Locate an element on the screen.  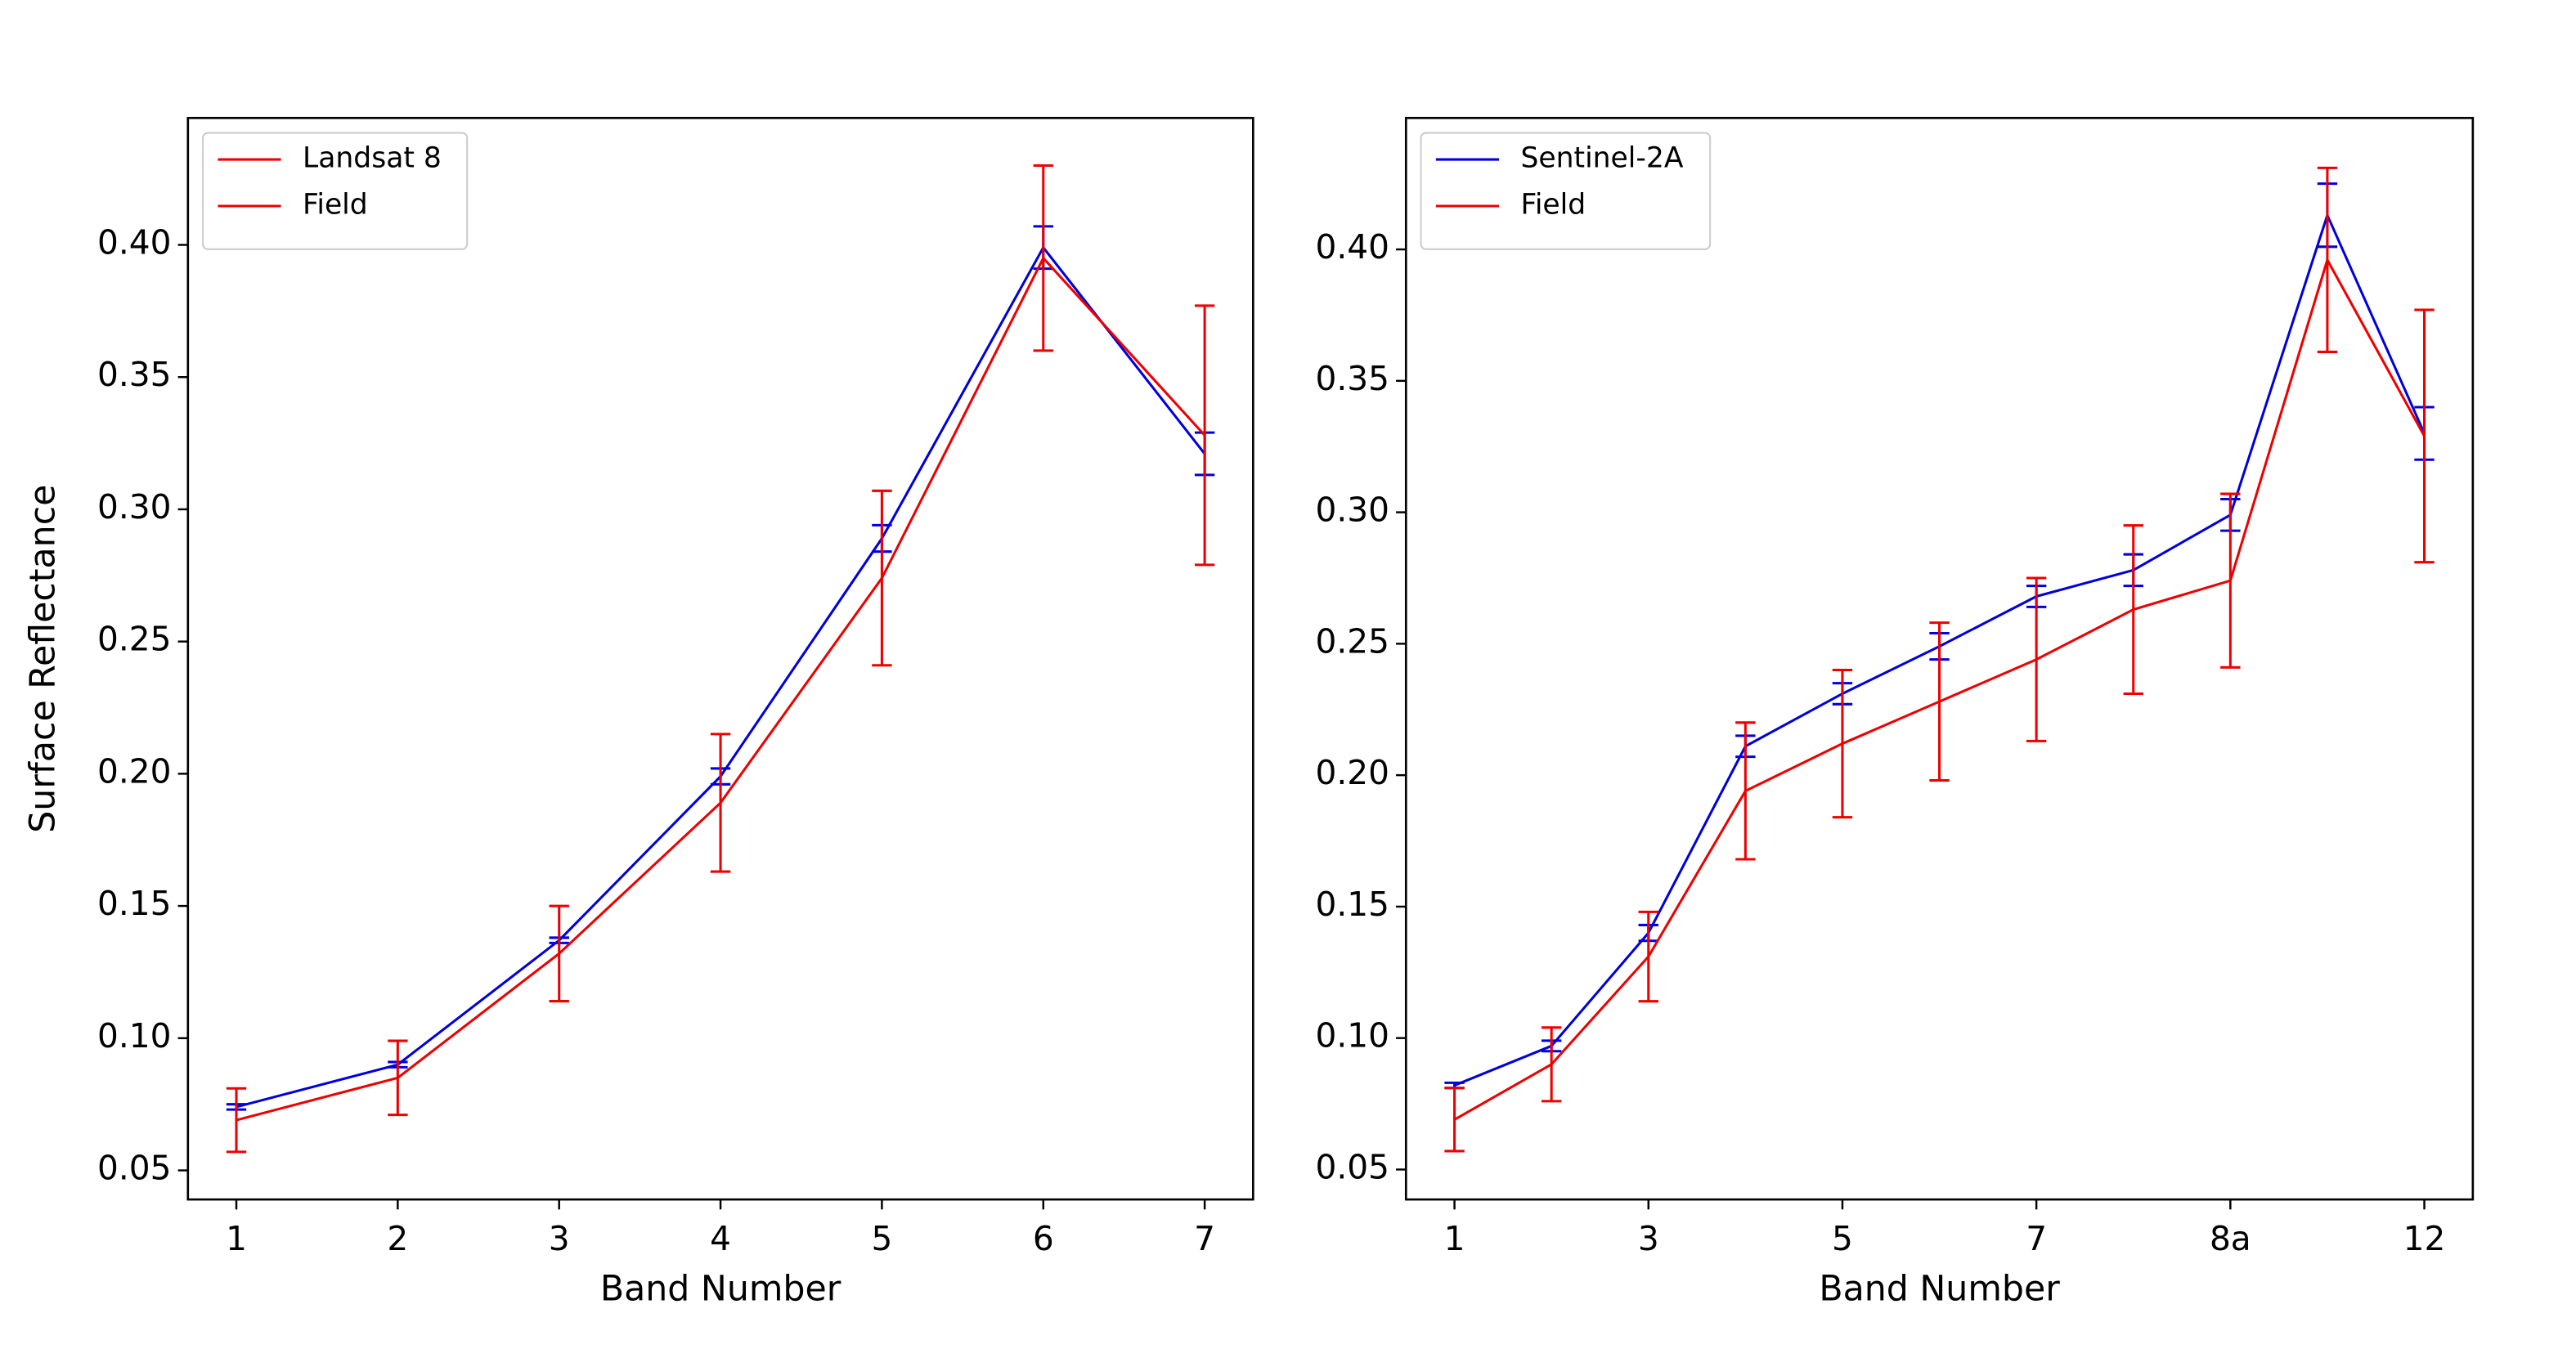
x-tick-label: 6 is located at coordinates (1043, 1239).